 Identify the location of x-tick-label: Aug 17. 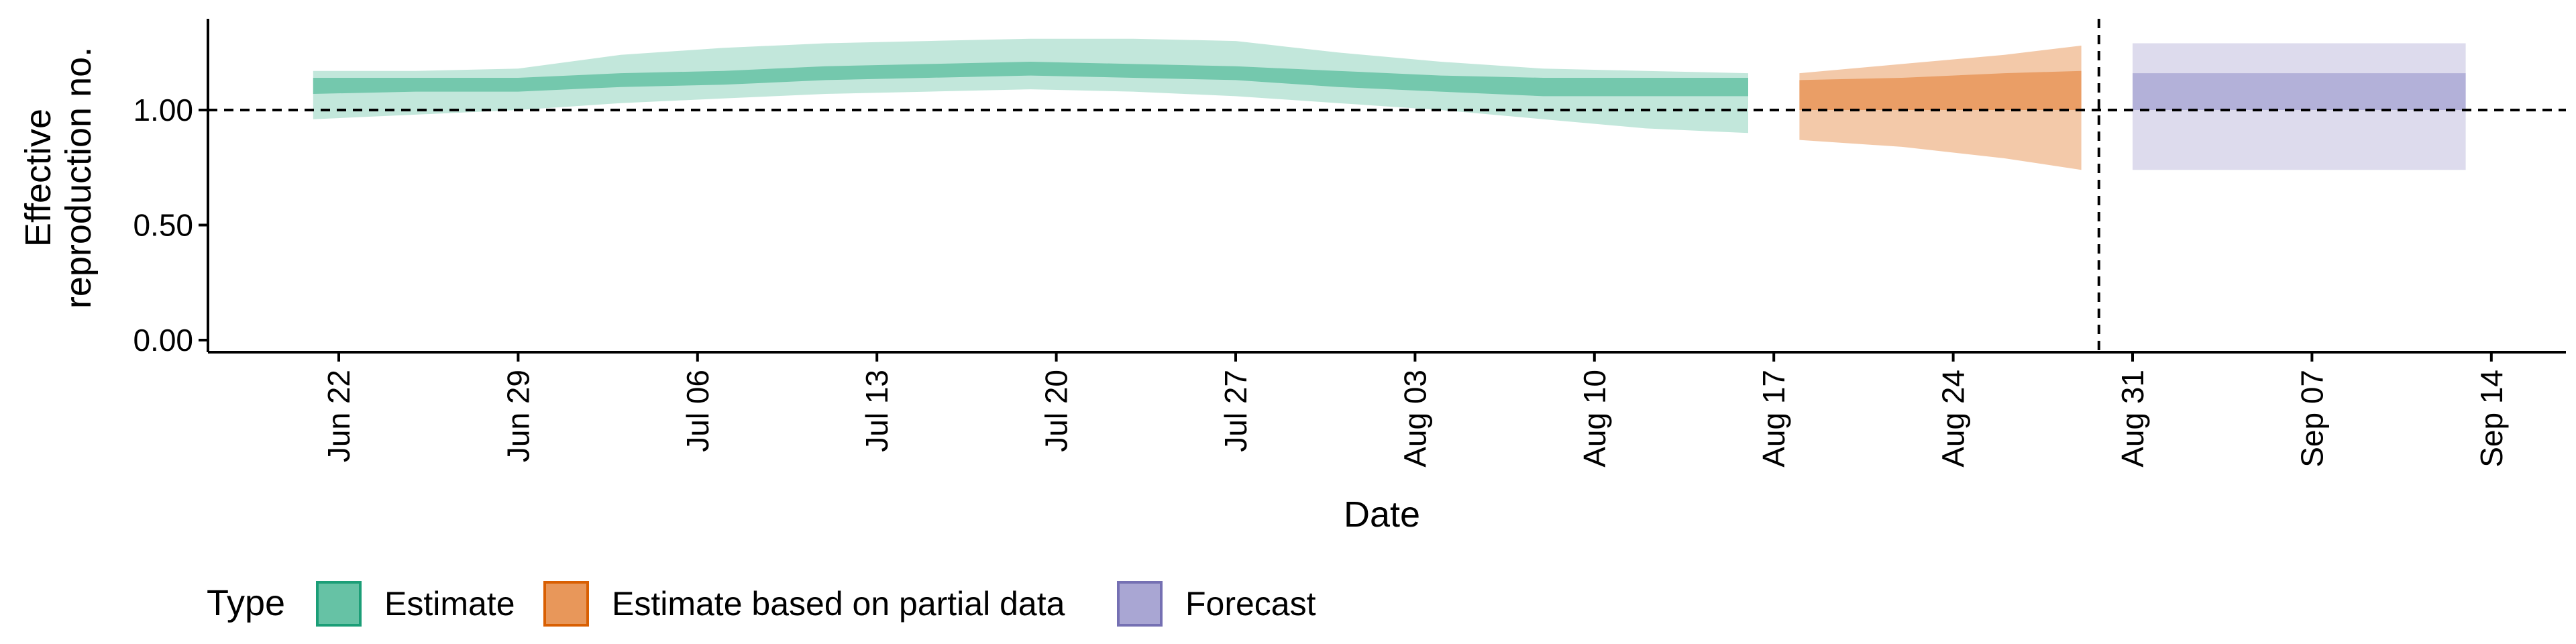
(1773, 419).